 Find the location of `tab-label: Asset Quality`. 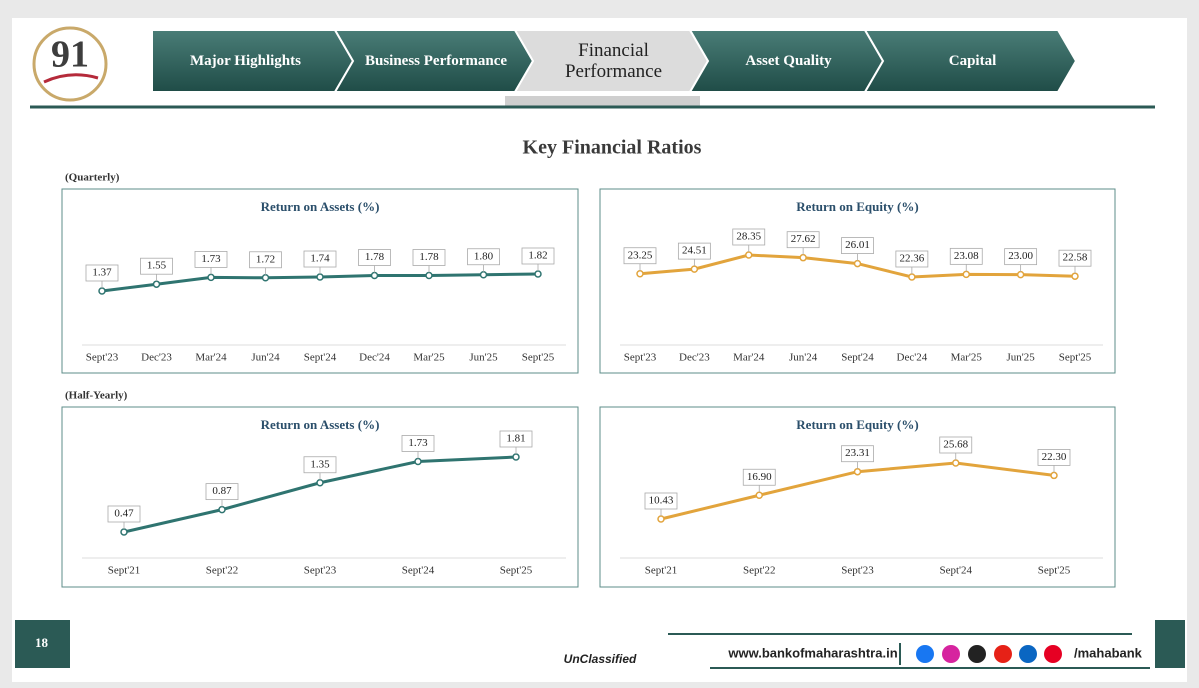

tab-label: Asset Quality is located at coordinates (788, 60).